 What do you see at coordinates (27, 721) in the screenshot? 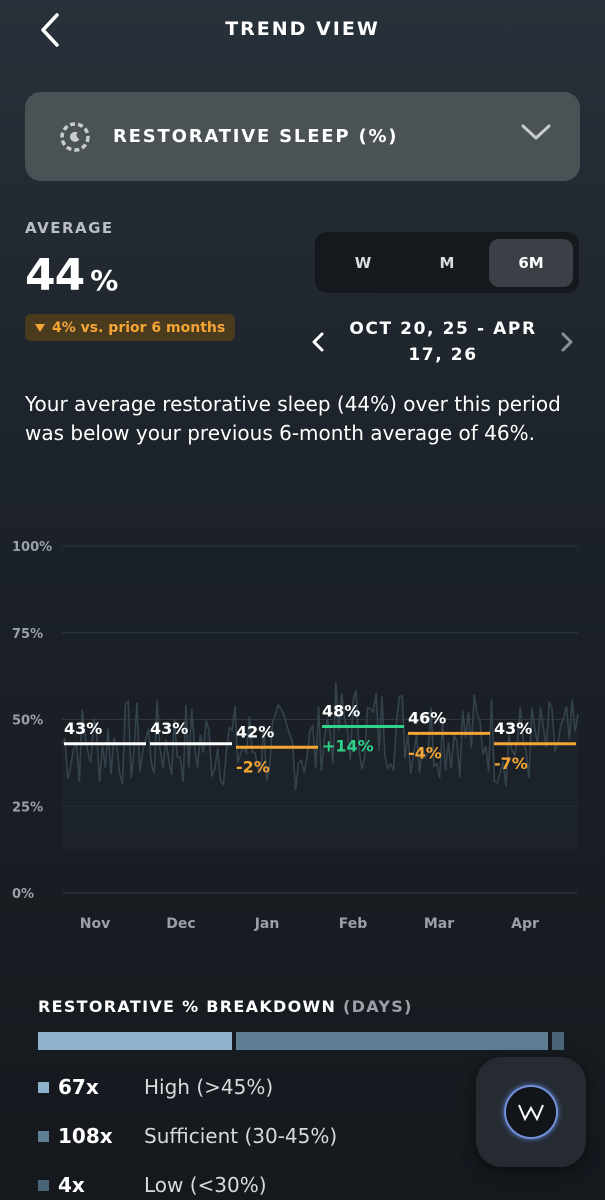
I see `y-tick-label: 50%` at bounding box center [27, 721].